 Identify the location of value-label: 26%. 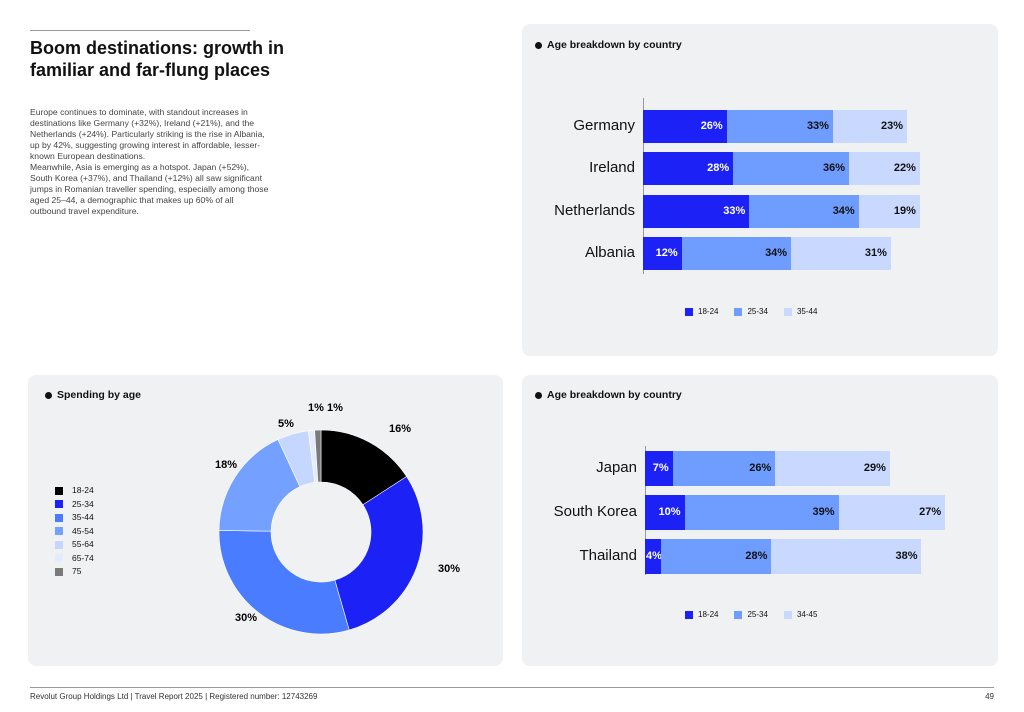
(711, 126).